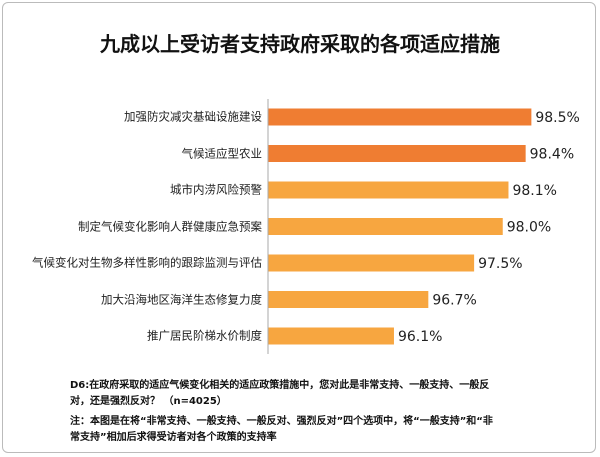 Image resolution: width=600 pixels, height=457 pixels. I want to click on value-label: 98.1%, so click(534, 191).